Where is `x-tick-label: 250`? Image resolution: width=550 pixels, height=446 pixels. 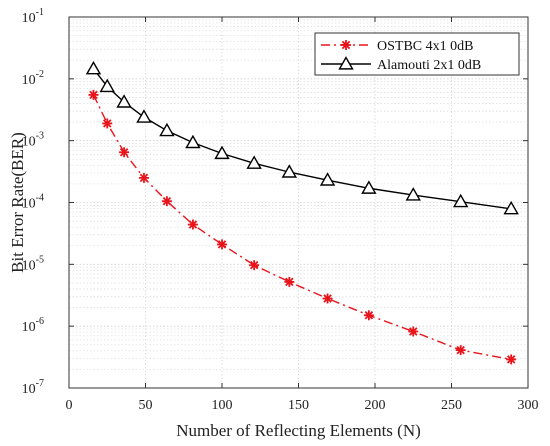 x-tick-label: 250 is located at coordinates (451, 405).